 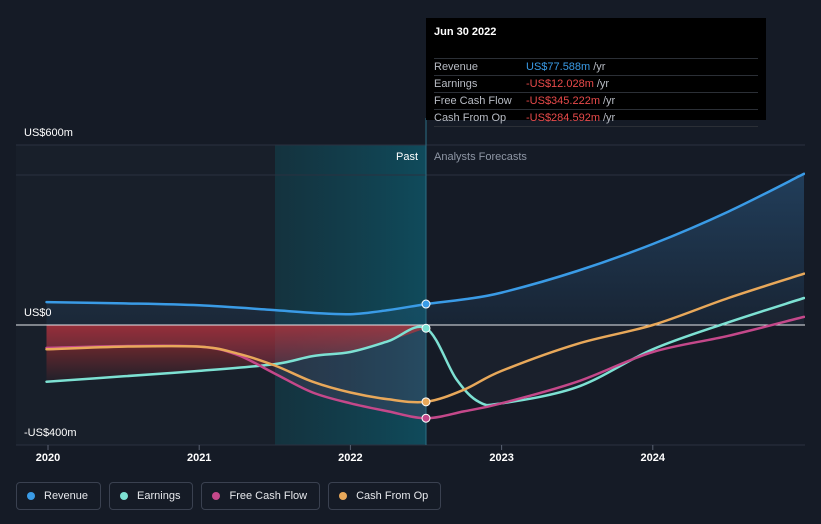 I want to click on tooltip-label: Revenue, so click(x=456, y=67).